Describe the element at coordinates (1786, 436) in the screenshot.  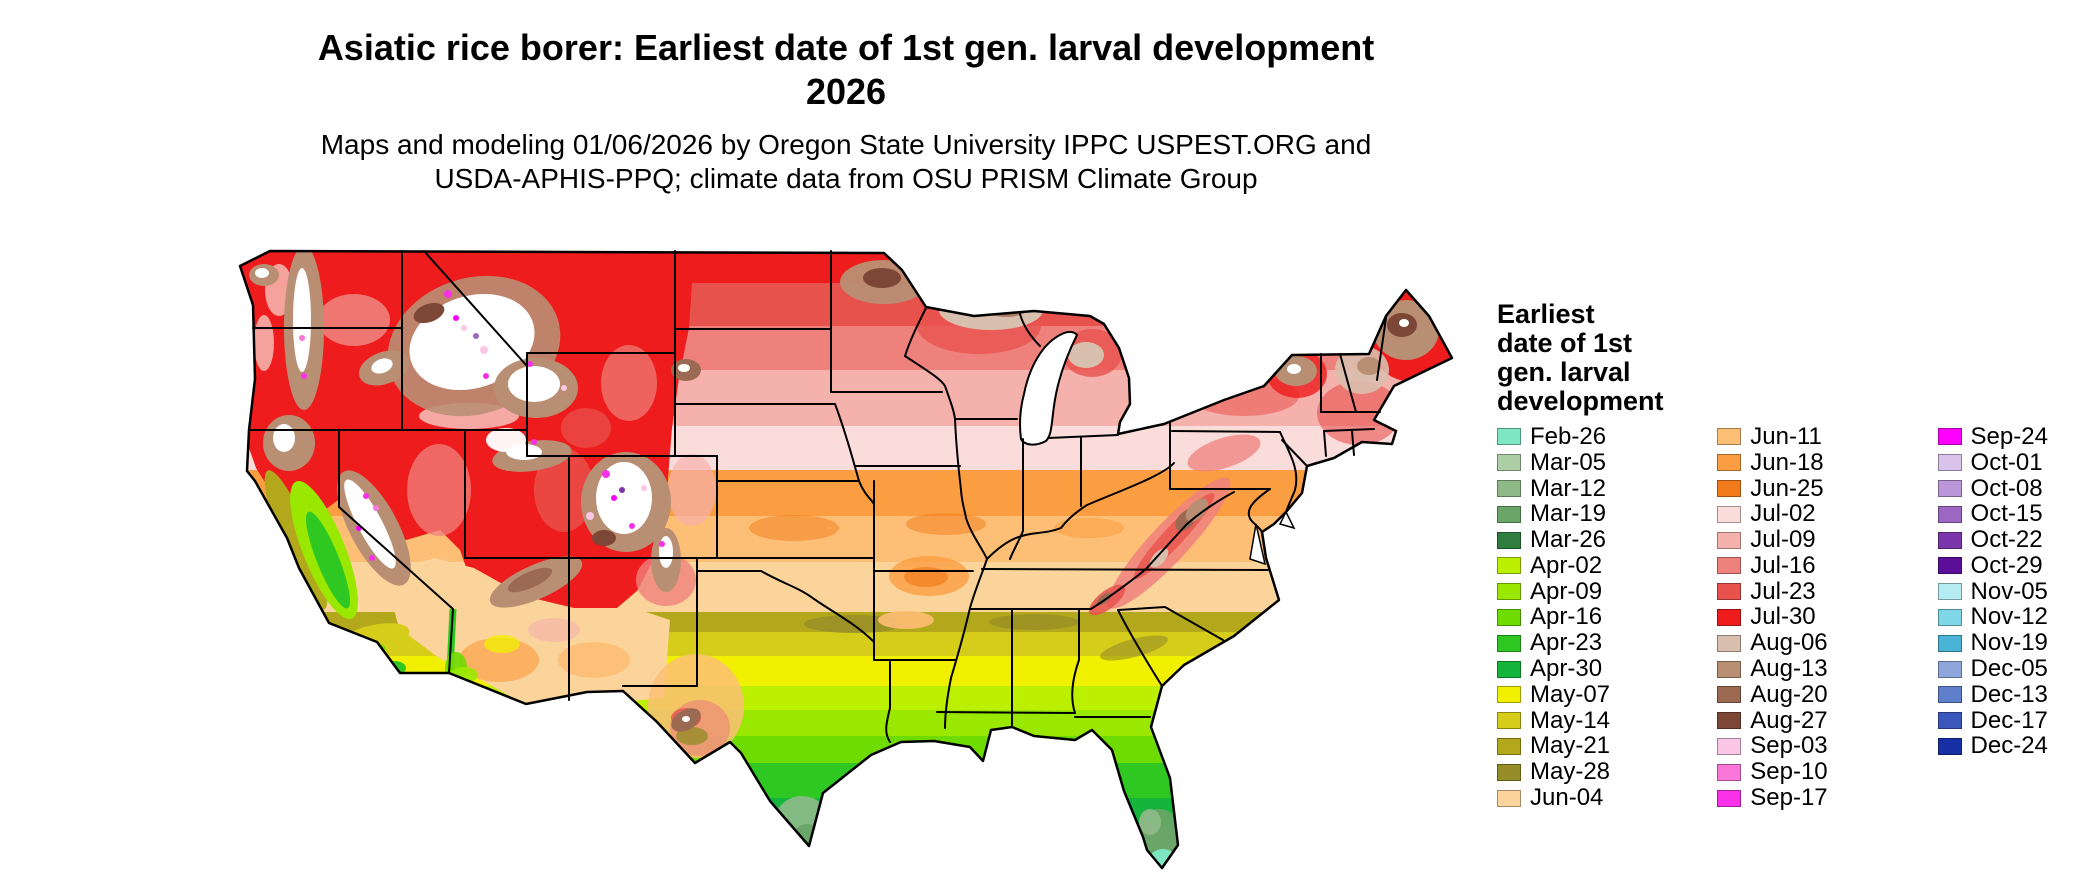
I see `legend-entry-label: Jun-11` at that location.